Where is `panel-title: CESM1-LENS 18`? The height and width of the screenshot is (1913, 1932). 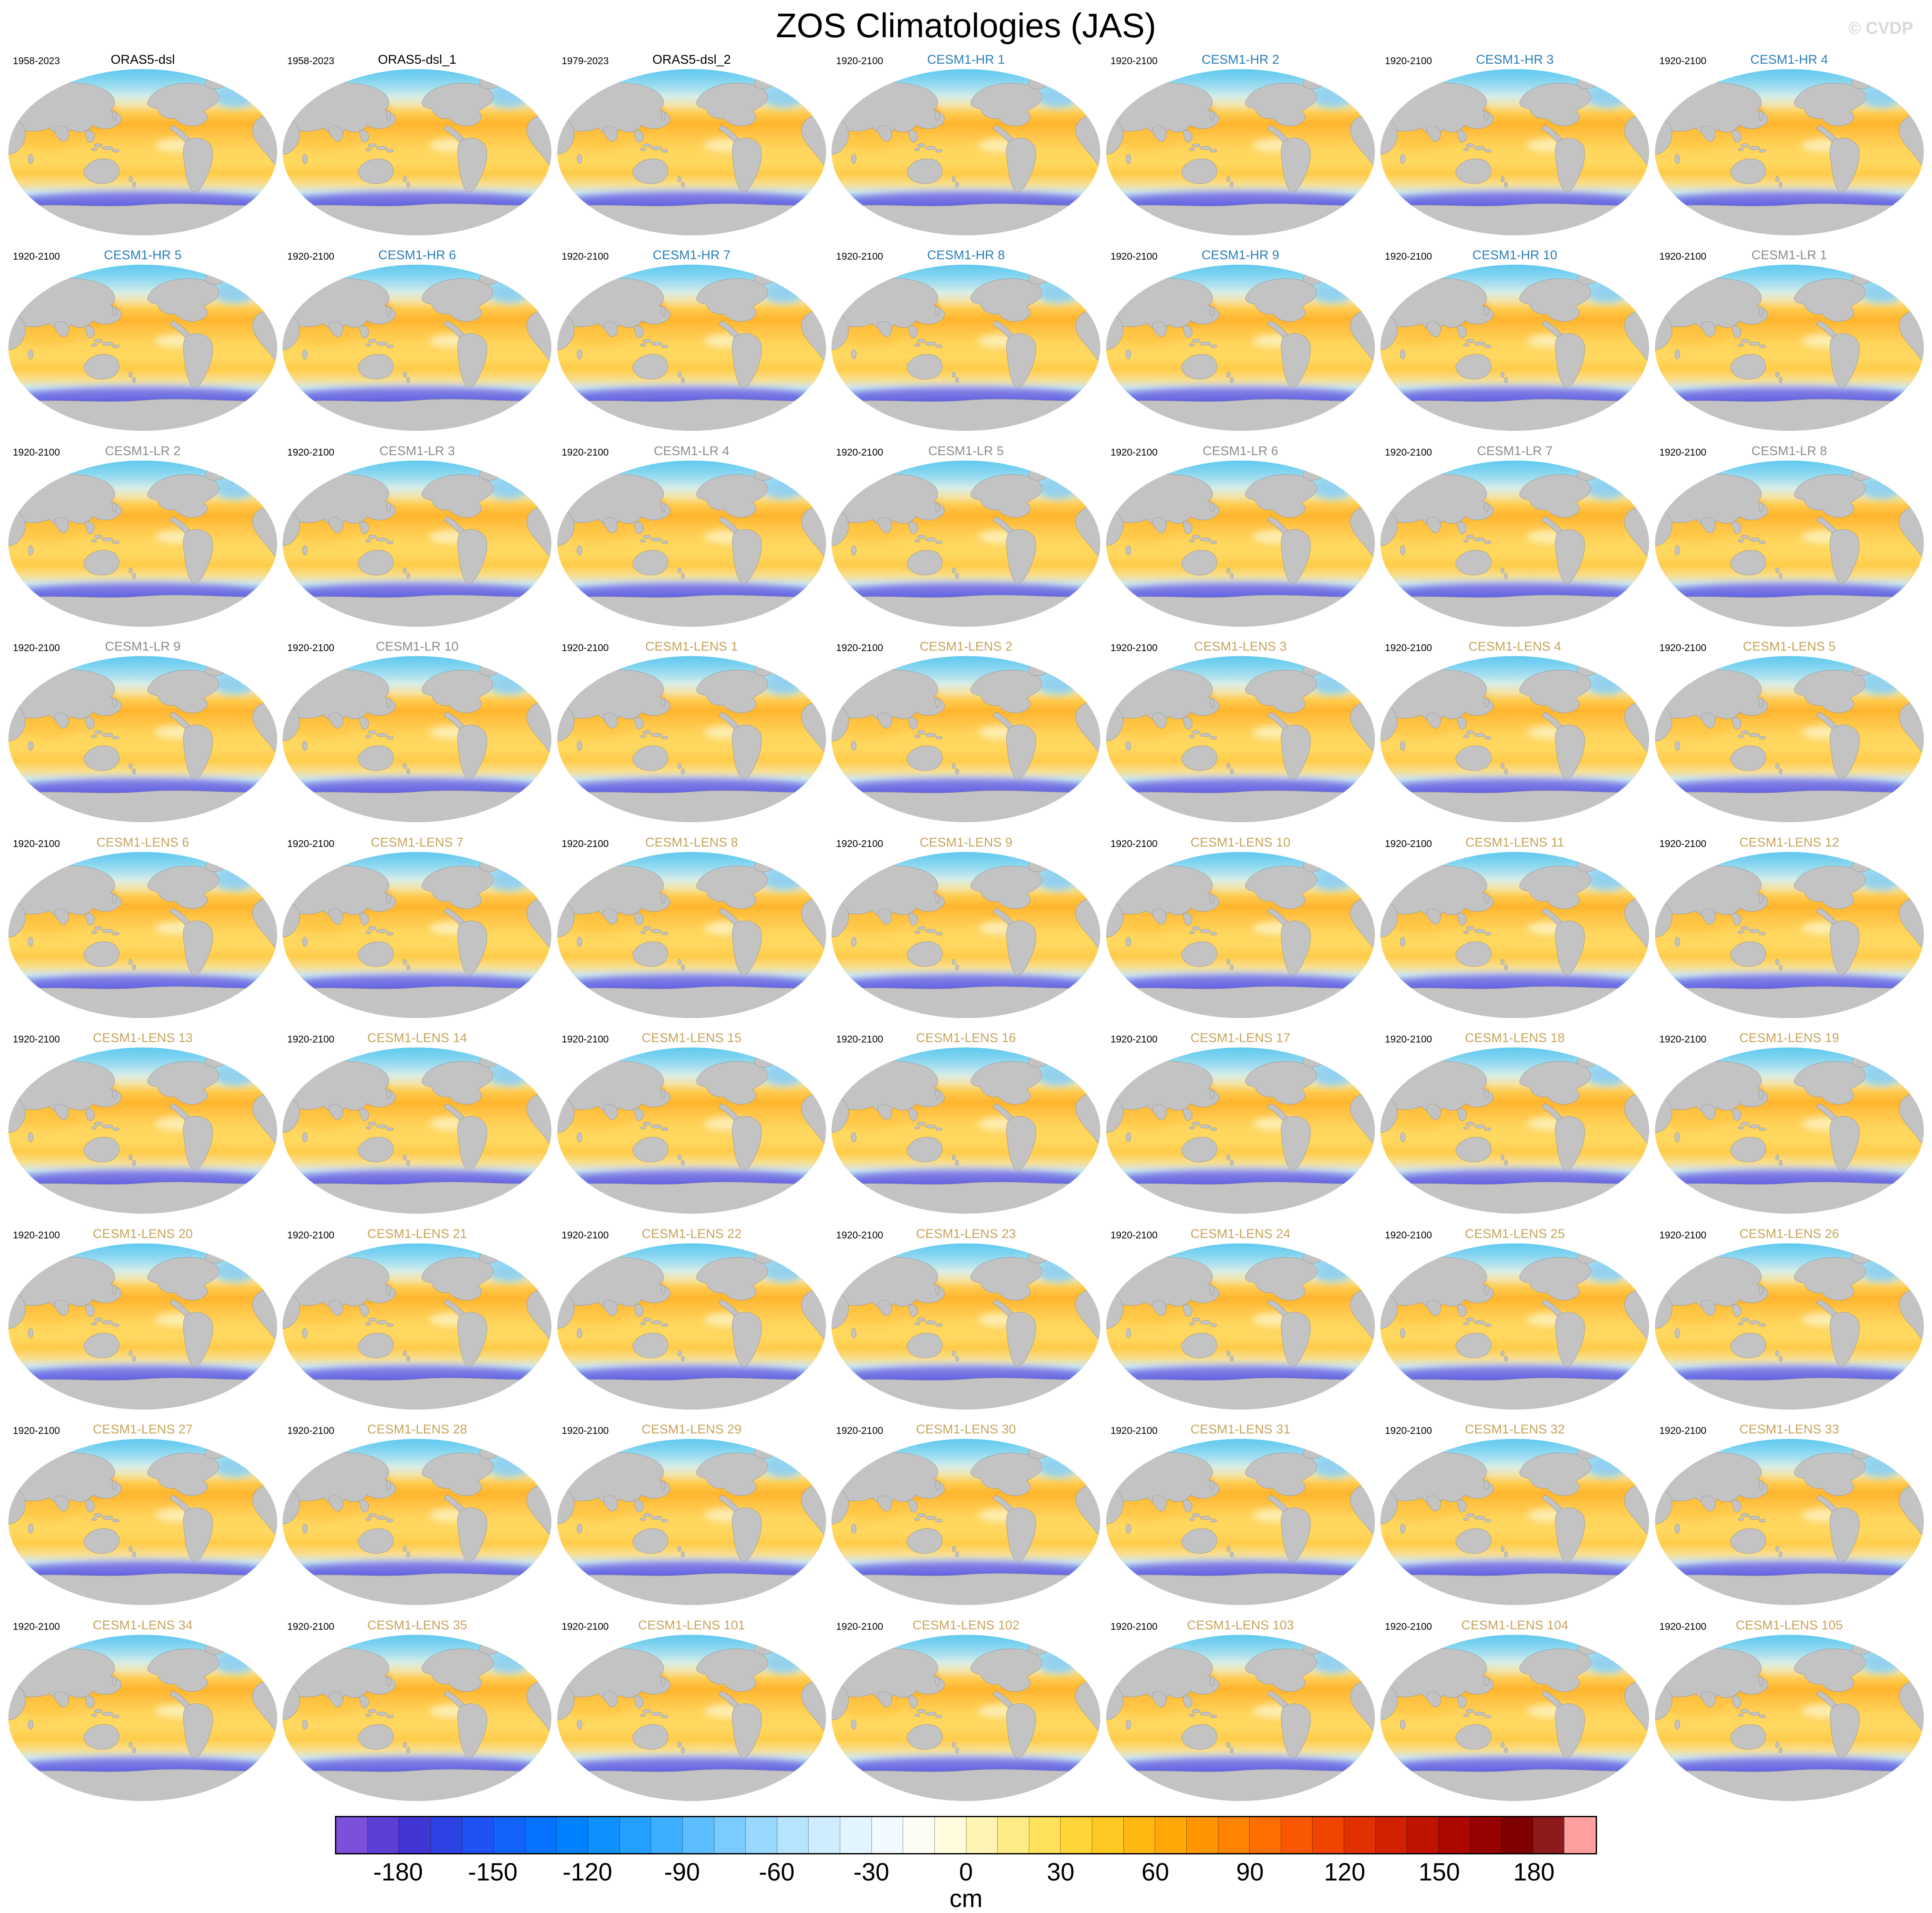 panel-title: CESM1-LENS 18 is located at coordinates (1515, 1038).